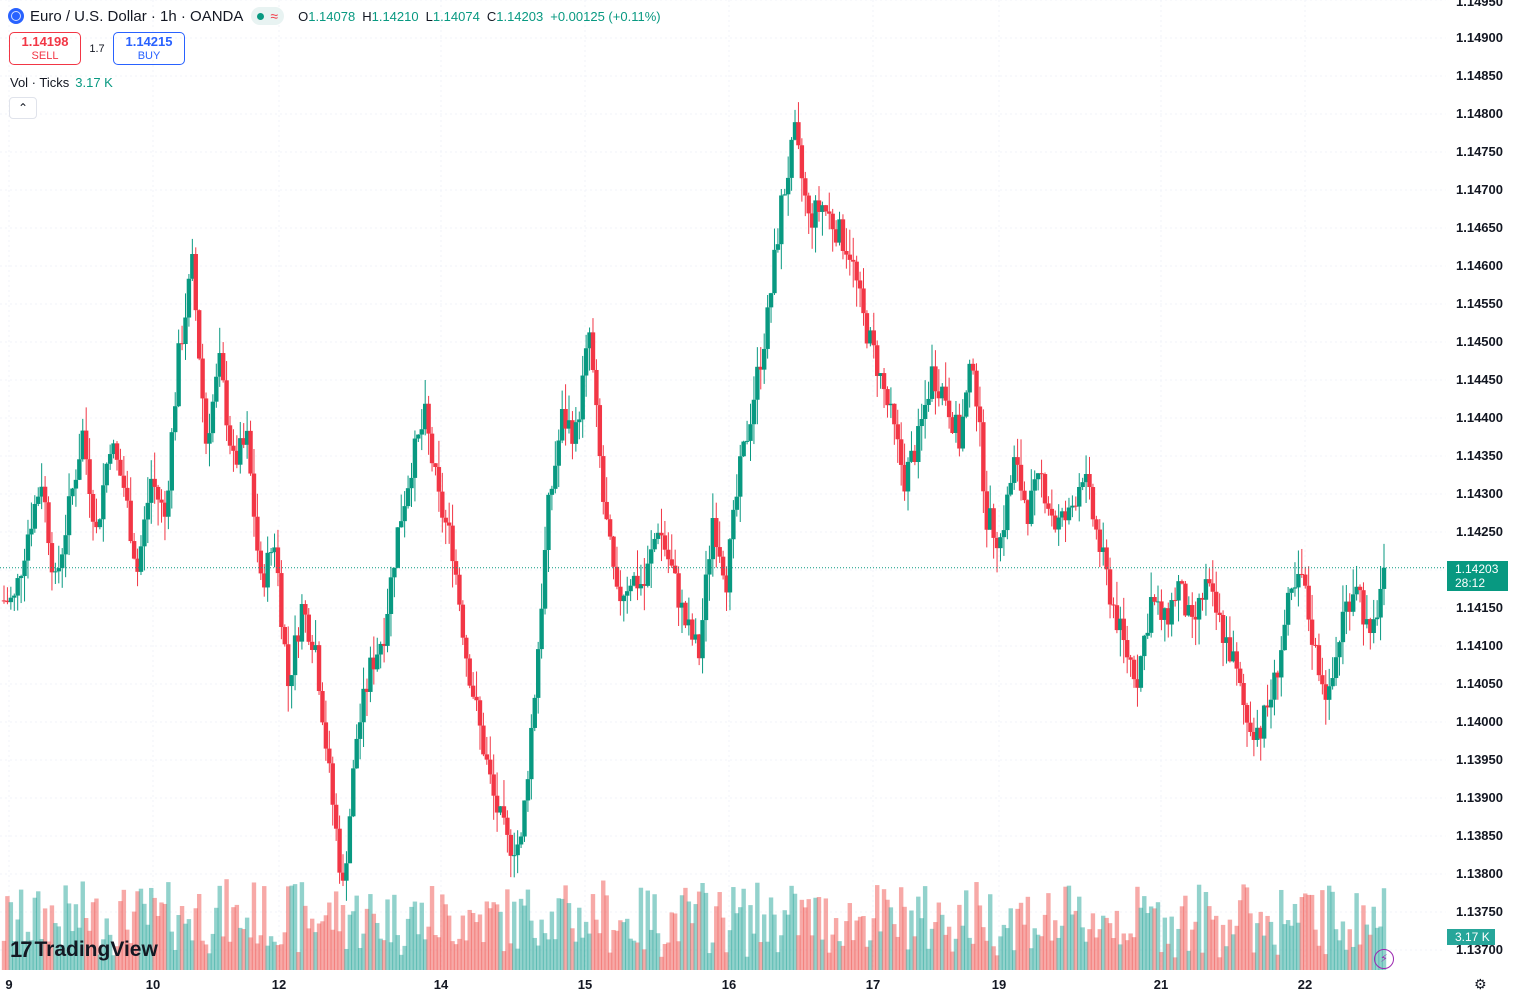 The width and height of the screenshot is (1514, 999). I want to click on price-tick-label: 1.14650, so click(1479, 227).